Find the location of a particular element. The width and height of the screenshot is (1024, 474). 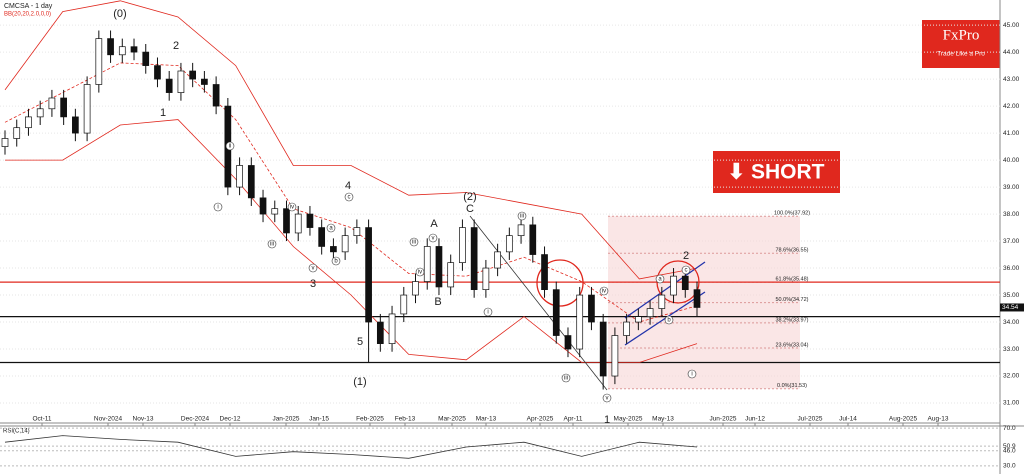

fib-label: 38.2%(33.97) is located at coordinates (791, 320).